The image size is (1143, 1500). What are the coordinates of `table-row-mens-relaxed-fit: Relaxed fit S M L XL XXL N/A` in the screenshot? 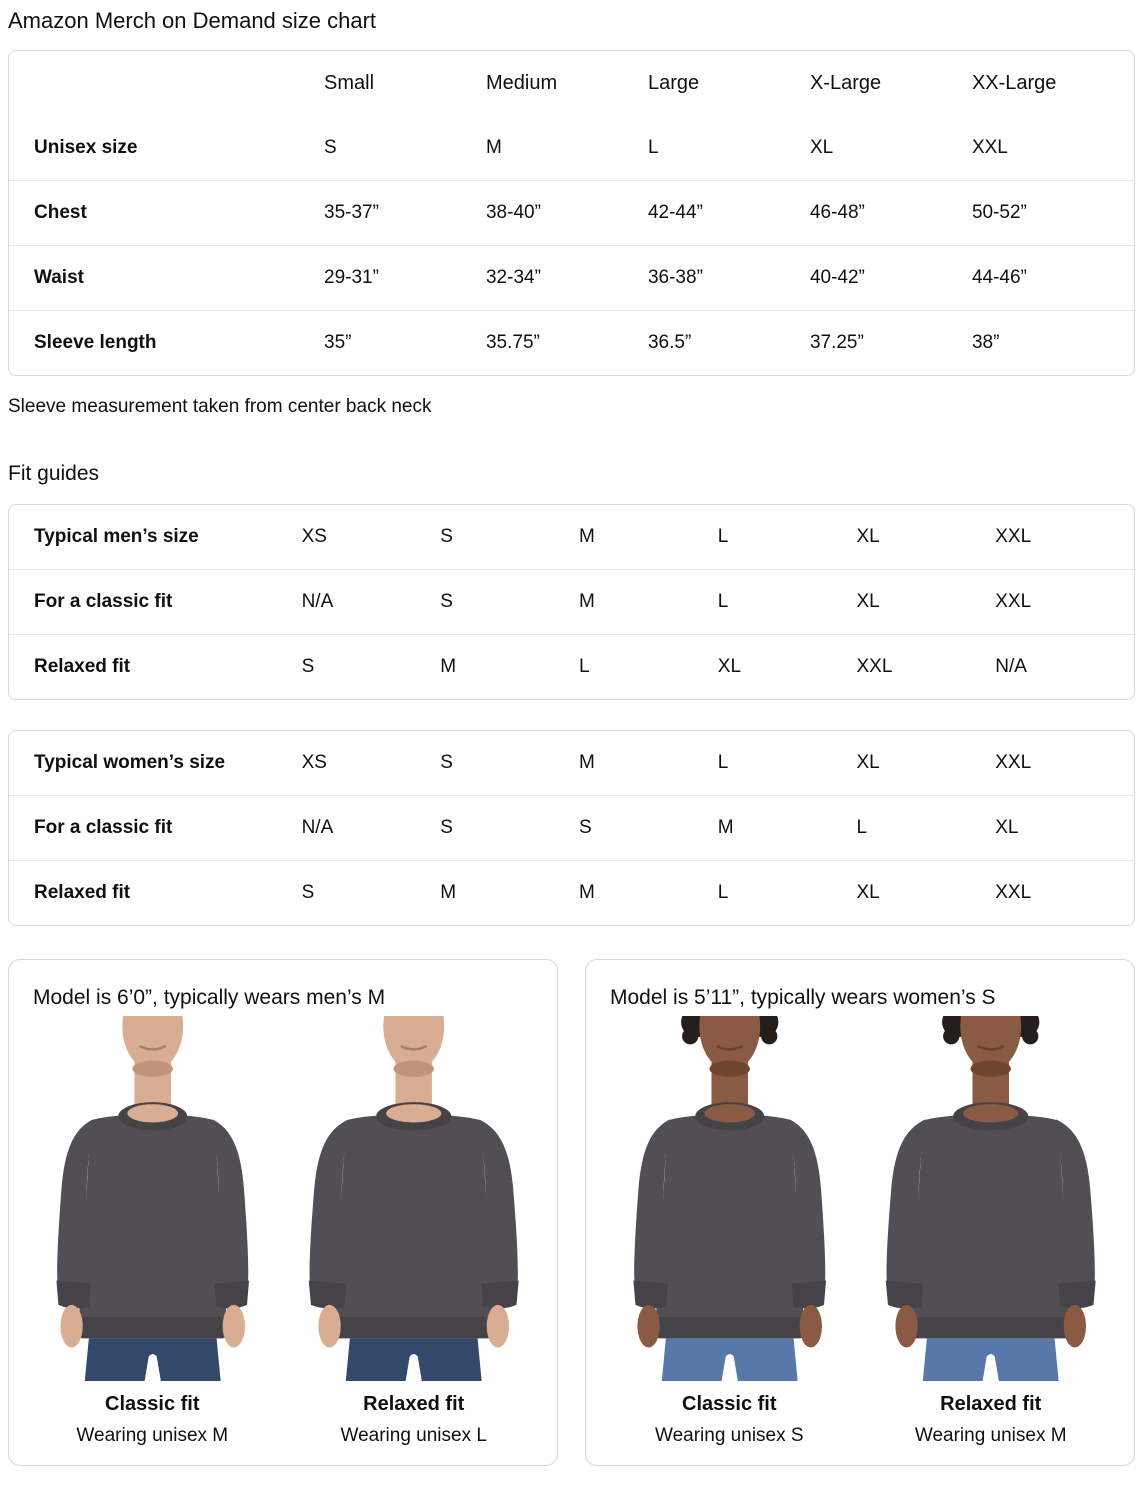 It's located at (571, 667).